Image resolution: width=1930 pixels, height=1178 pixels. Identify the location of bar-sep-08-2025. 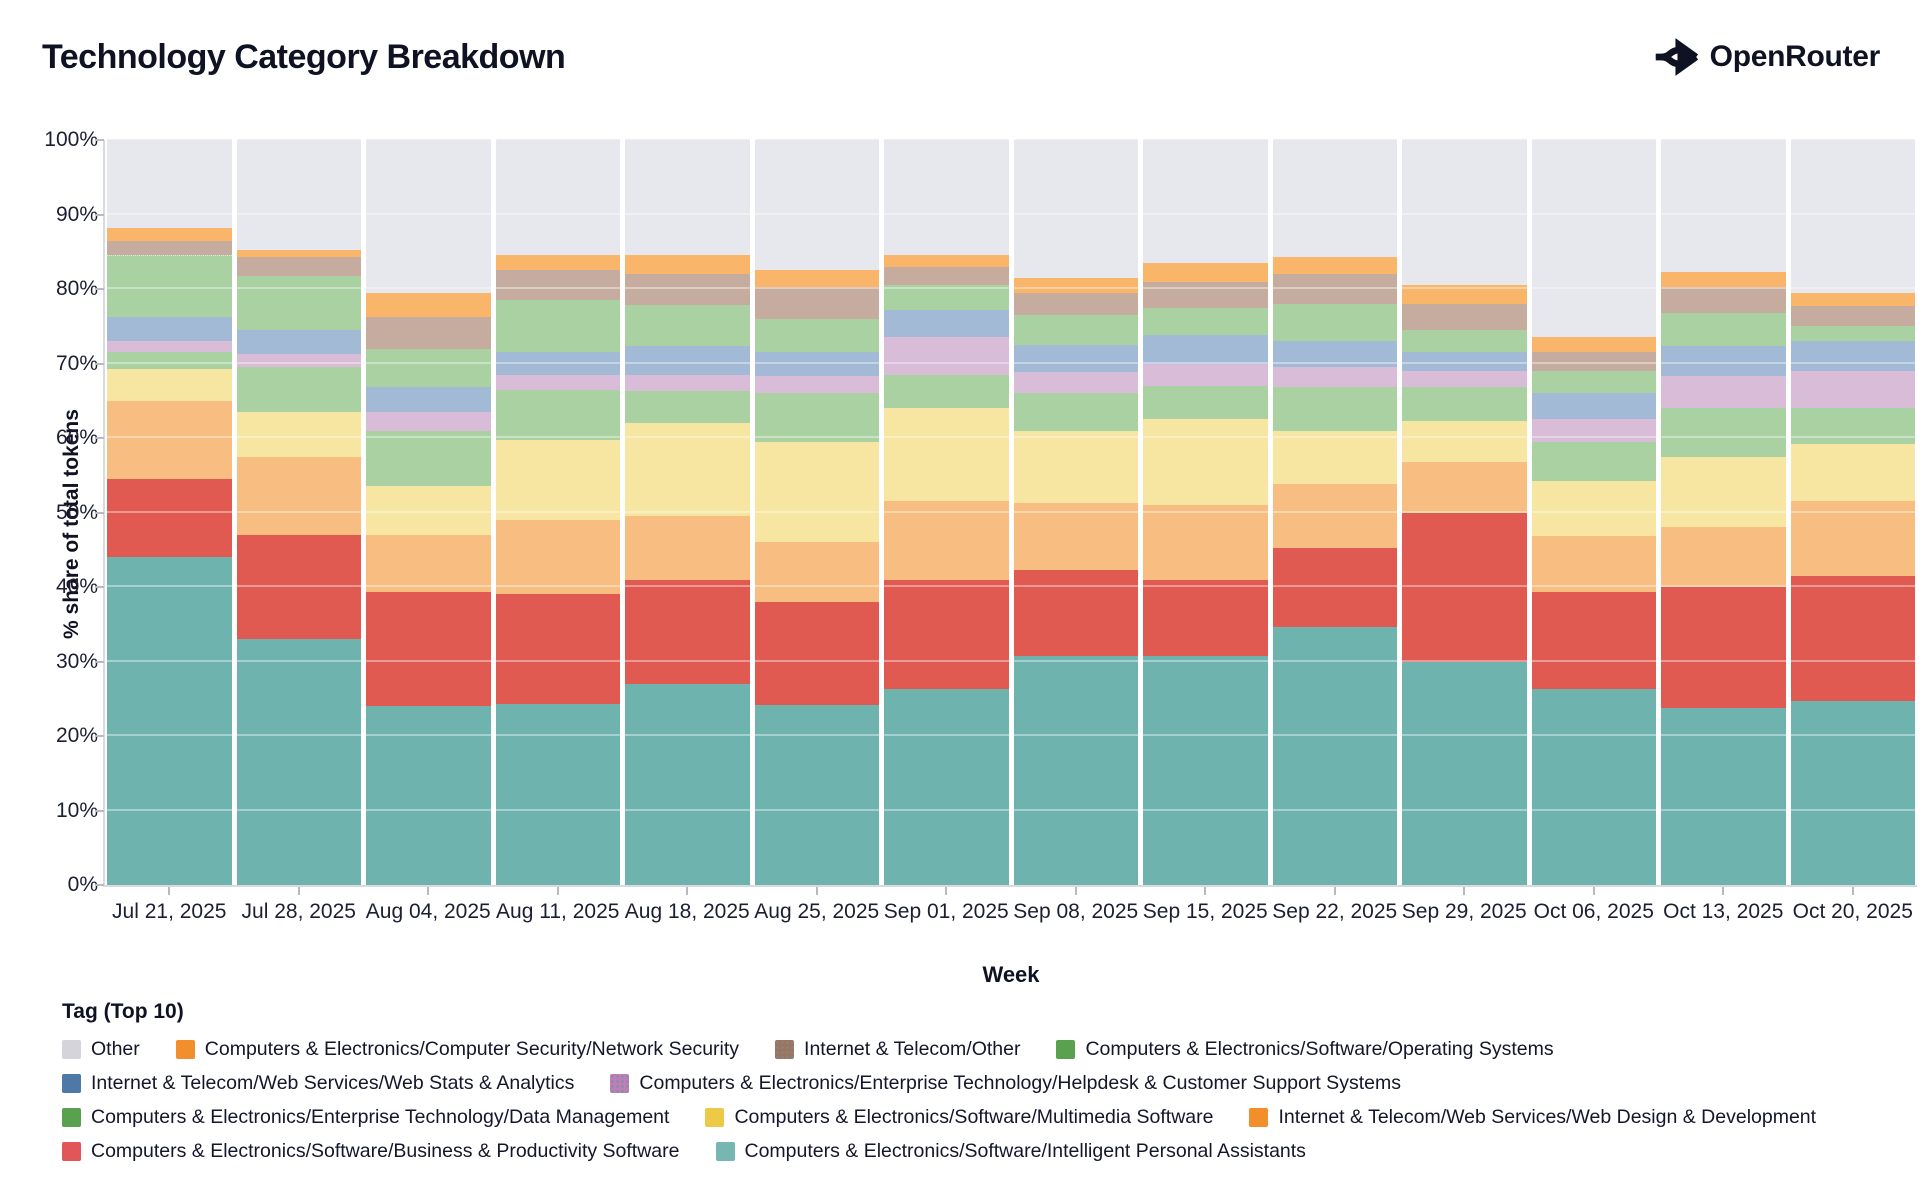
(1075, 512).